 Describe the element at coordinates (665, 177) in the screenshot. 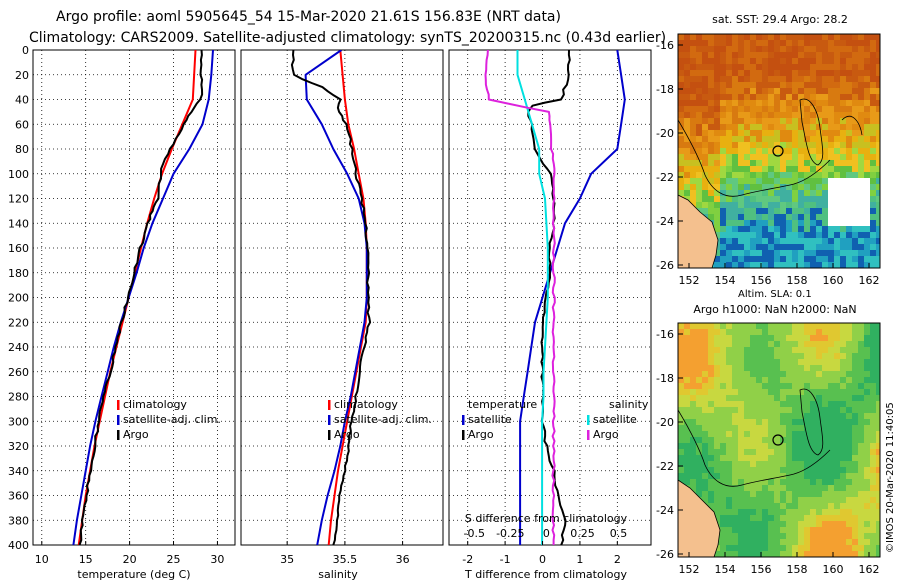

I see `lat-tick-label: -22` at that location.